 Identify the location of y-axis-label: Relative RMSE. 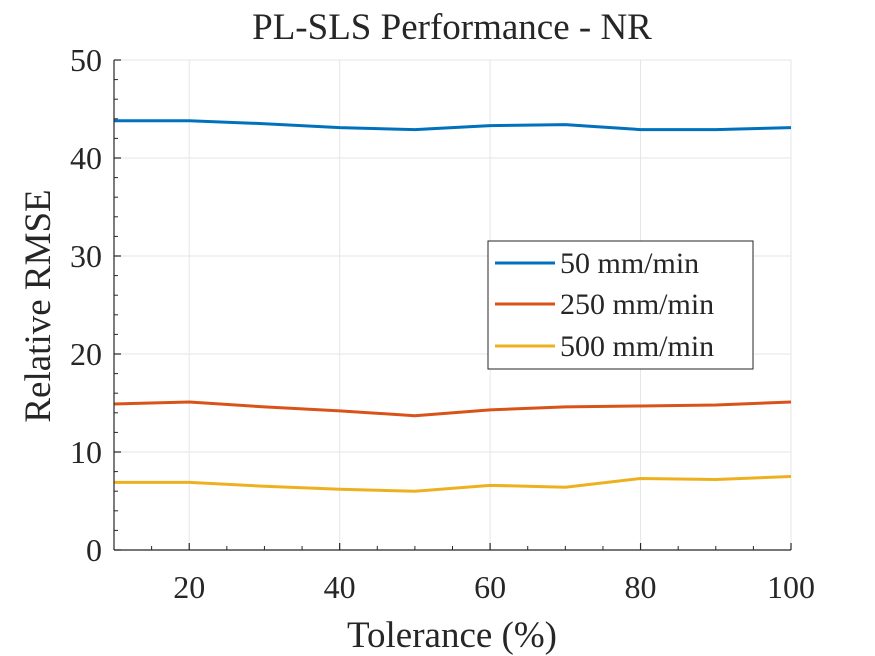
(38, 305).